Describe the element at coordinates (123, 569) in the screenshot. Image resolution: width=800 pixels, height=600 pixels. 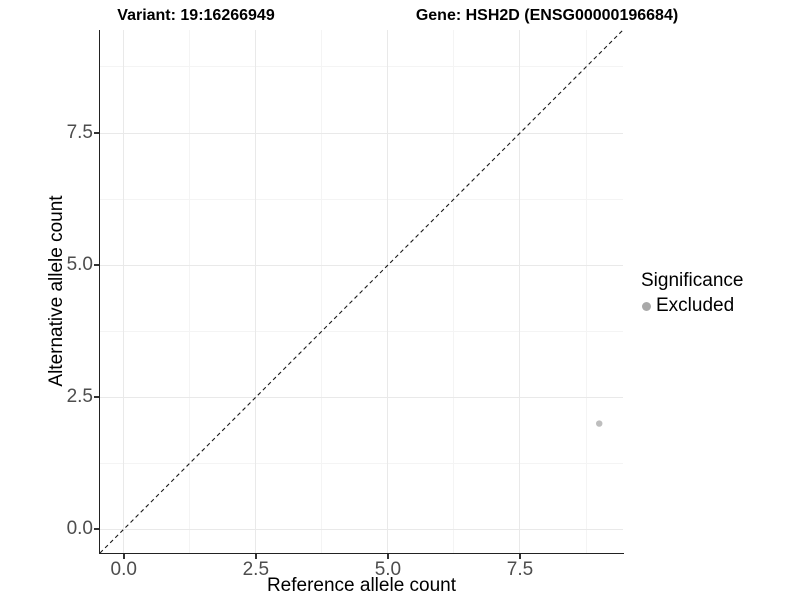
I see `x-tick-label: 0.0` at that location.